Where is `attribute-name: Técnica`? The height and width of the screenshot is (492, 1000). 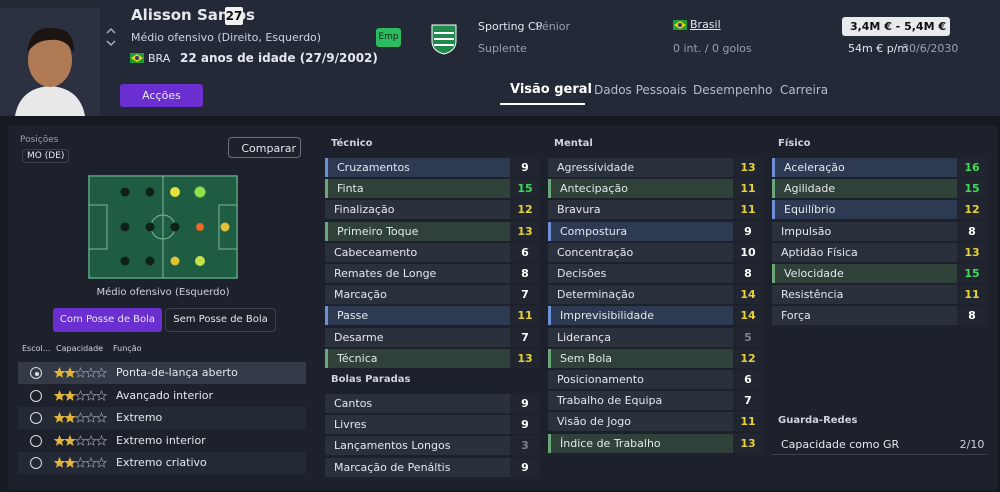
attribute-name: Técnica is located at coordinates (357, 358).